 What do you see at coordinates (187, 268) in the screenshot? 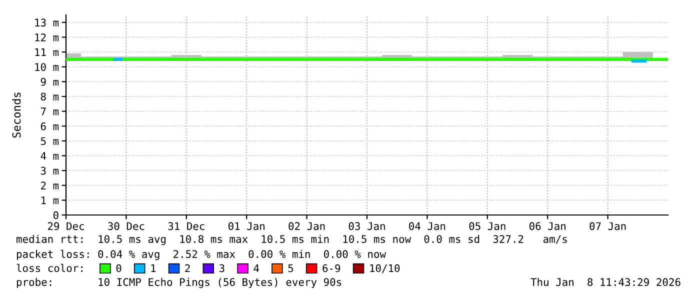
I see `legend-label: 2` at bounding box center [187, 268].